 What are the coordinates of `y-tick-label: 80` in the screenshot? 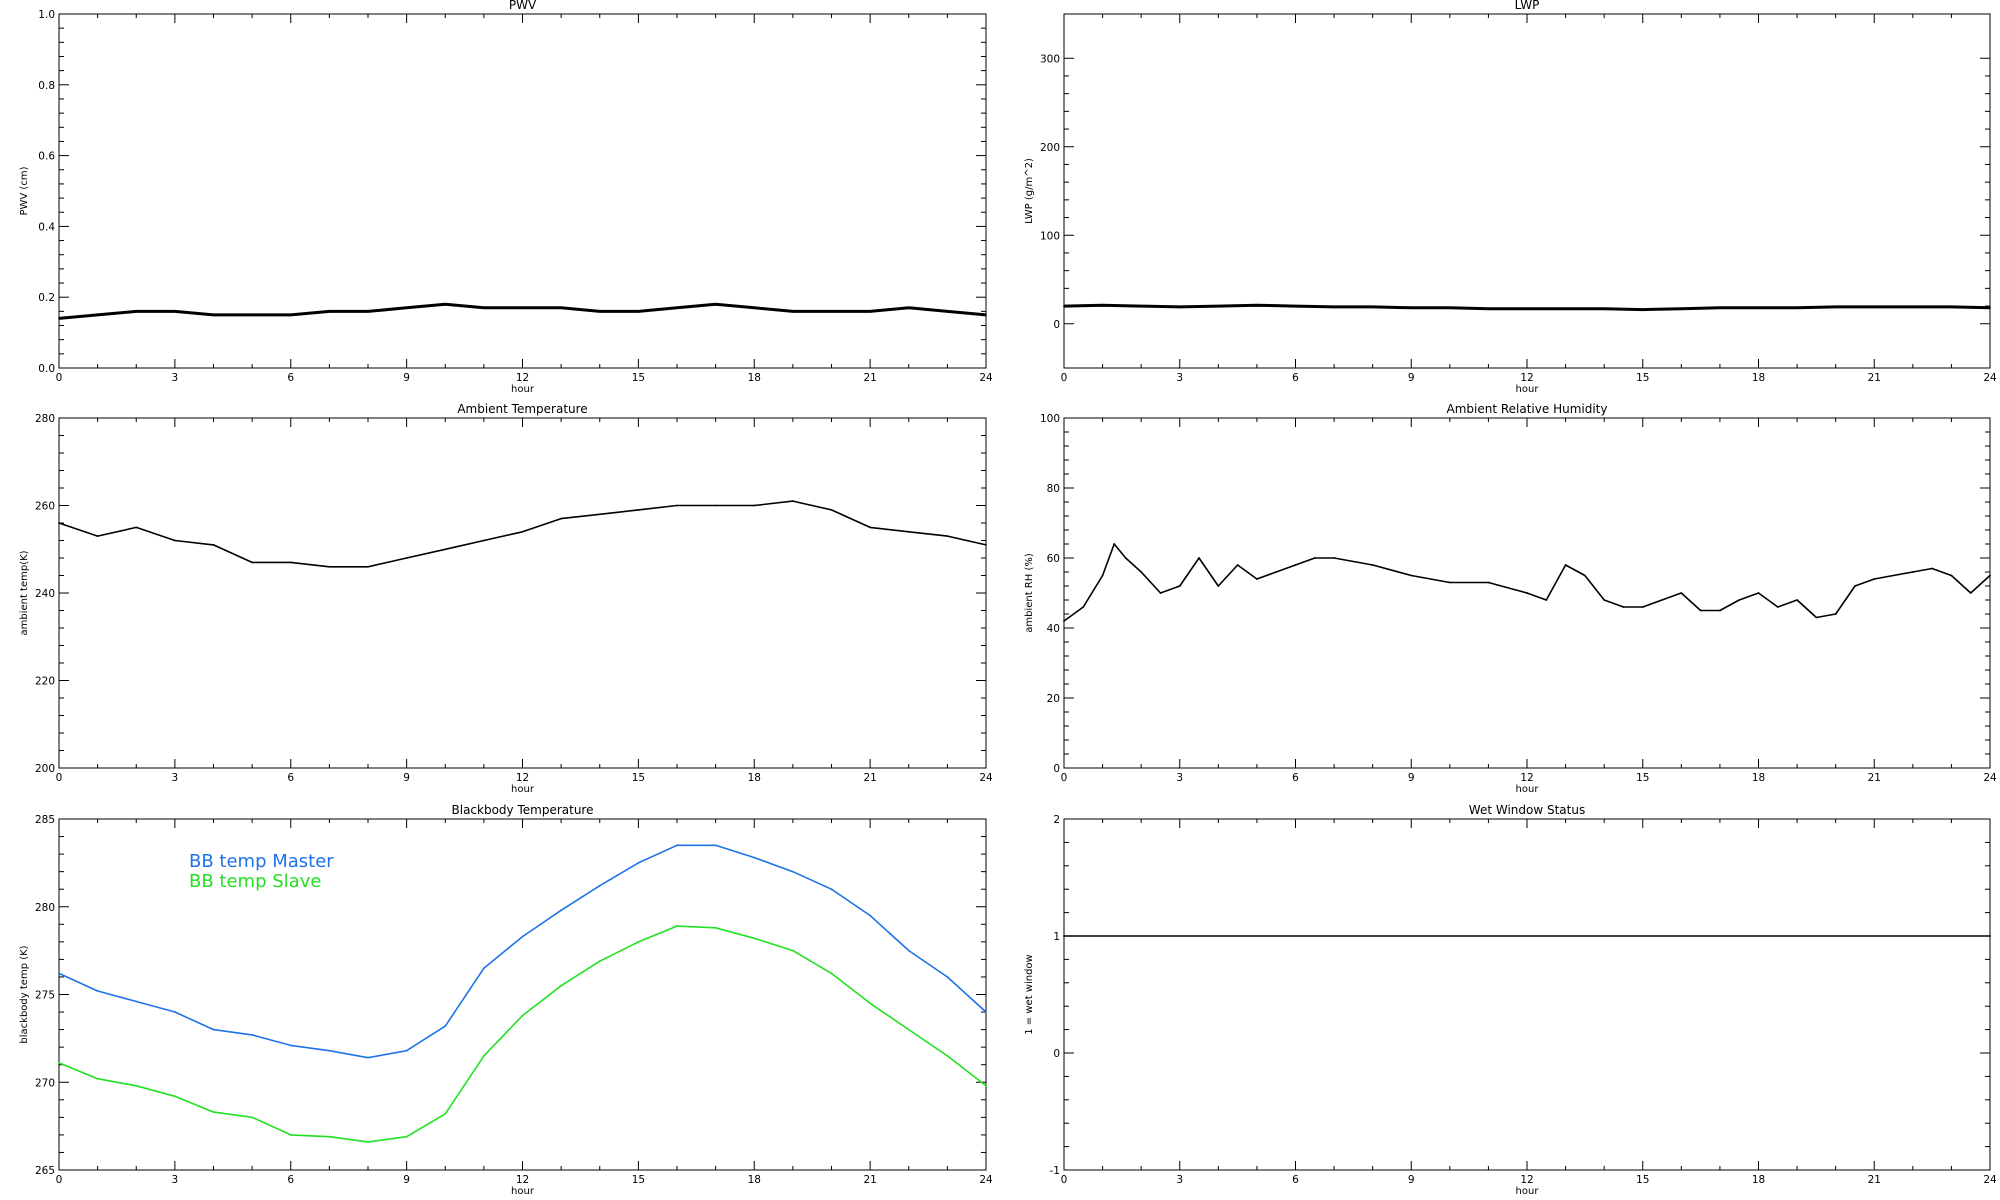 It's located at (1053, 489).